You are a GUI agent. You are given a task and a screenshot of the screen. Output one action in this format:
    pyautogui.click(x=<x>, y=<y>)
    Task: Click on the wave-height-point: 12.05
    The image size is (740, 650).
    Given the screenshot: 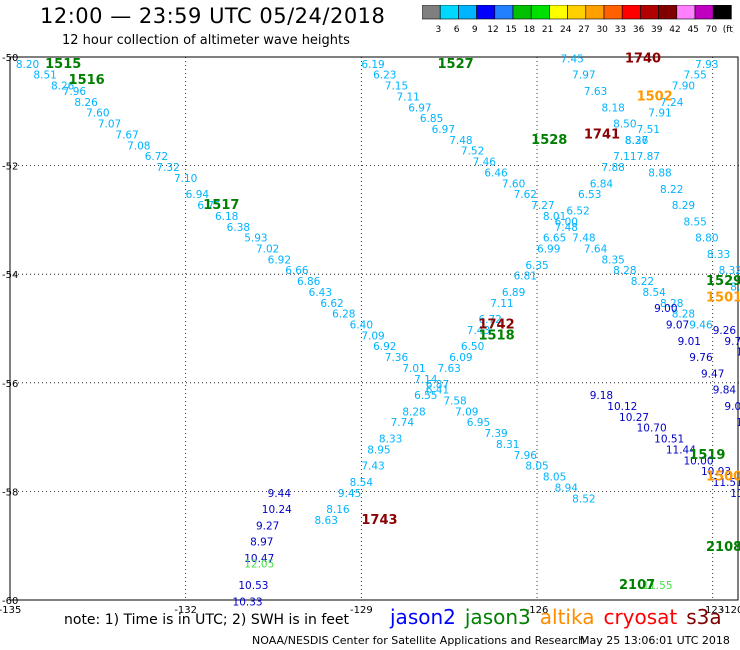 What is the action you would take?
    pyautogui.click(x=259, y=564)
    